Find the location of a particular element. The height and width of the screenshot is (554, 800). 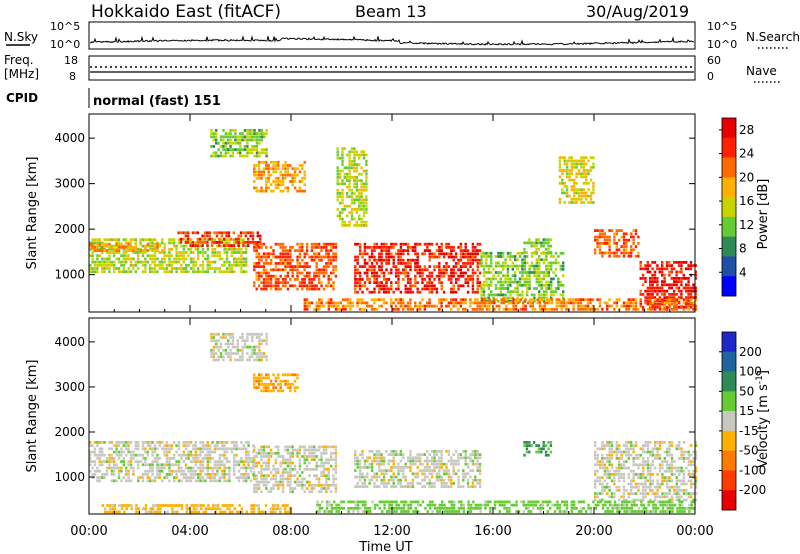

nsky-trace is located at coordinates (392, 40).